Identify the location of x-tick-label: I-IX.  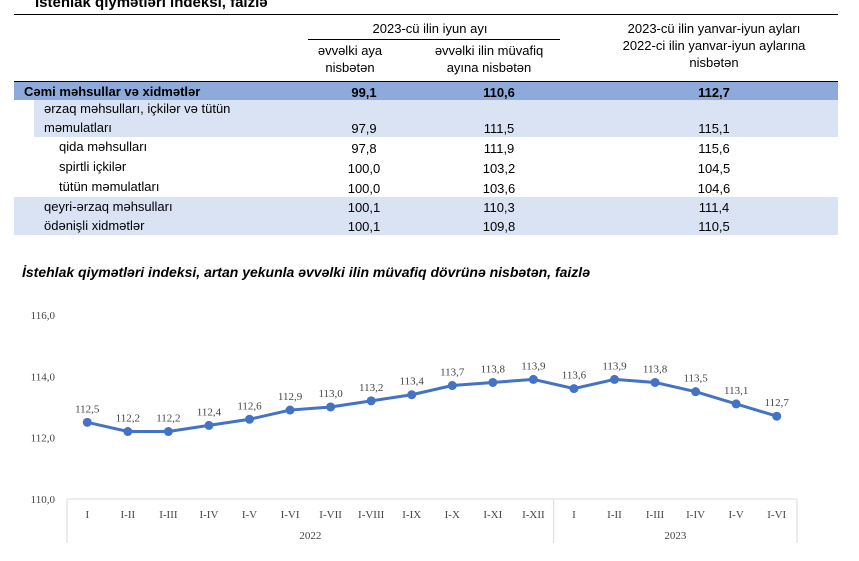
(411, 515).